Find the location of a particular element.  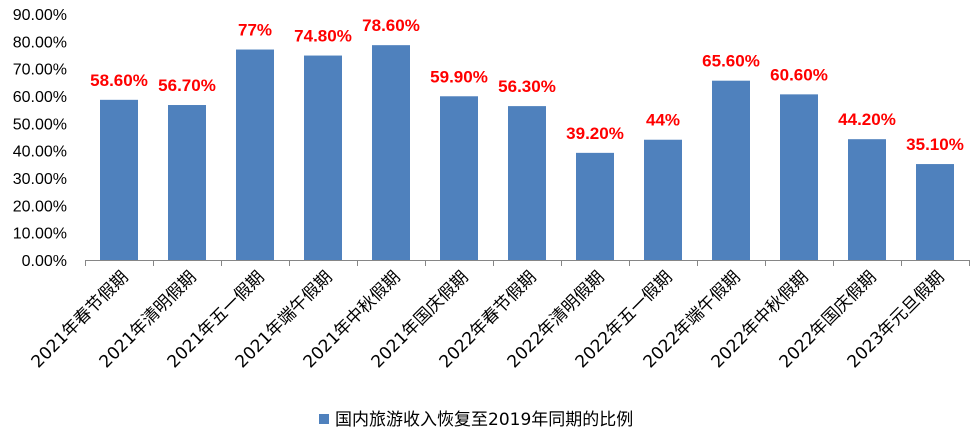

data-label: 74.80% is located at coordinates (323, 36).